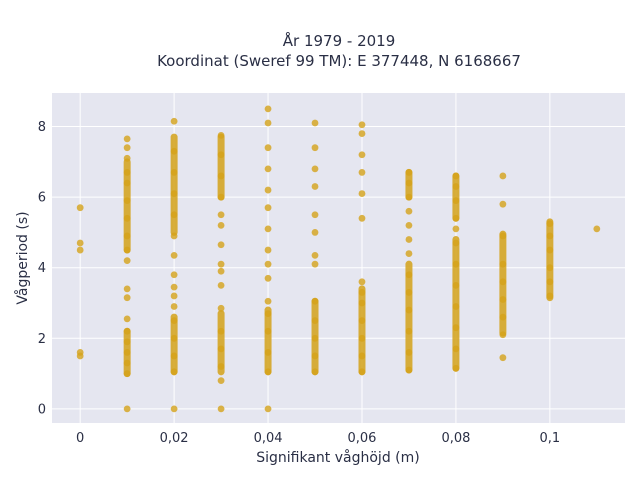 The image size is (640, 480). I want to click on chart-title-line-1: År 1979 - 2019, so click(339, 40).